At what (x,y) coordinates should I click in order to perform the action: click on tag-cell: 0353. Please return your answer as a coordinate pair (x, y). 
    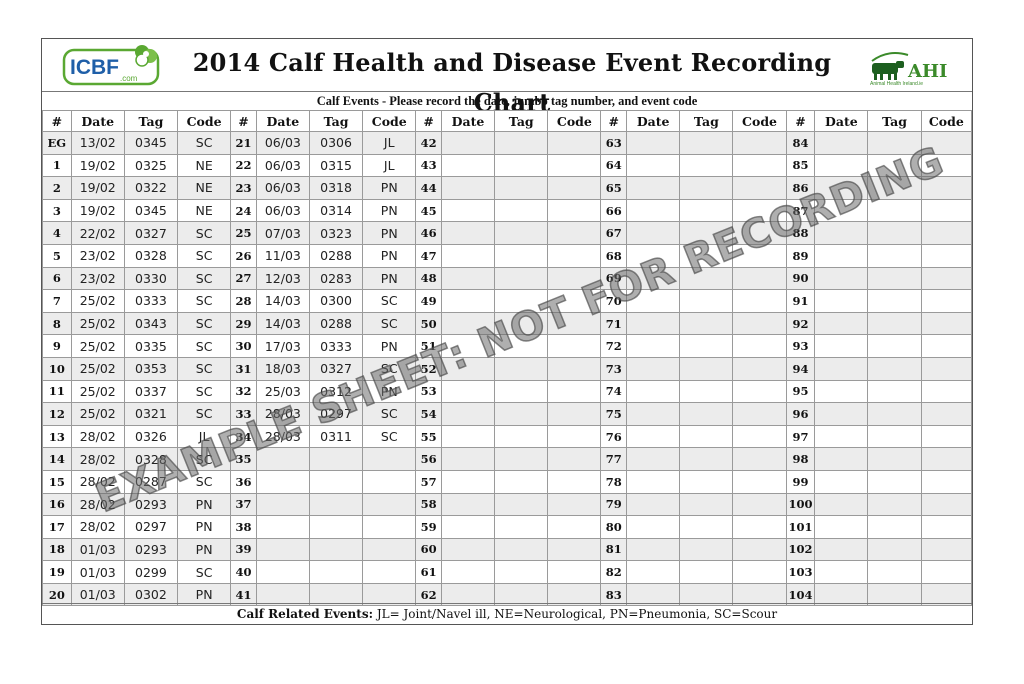
    Looking at the image, I should click on (151, 368).